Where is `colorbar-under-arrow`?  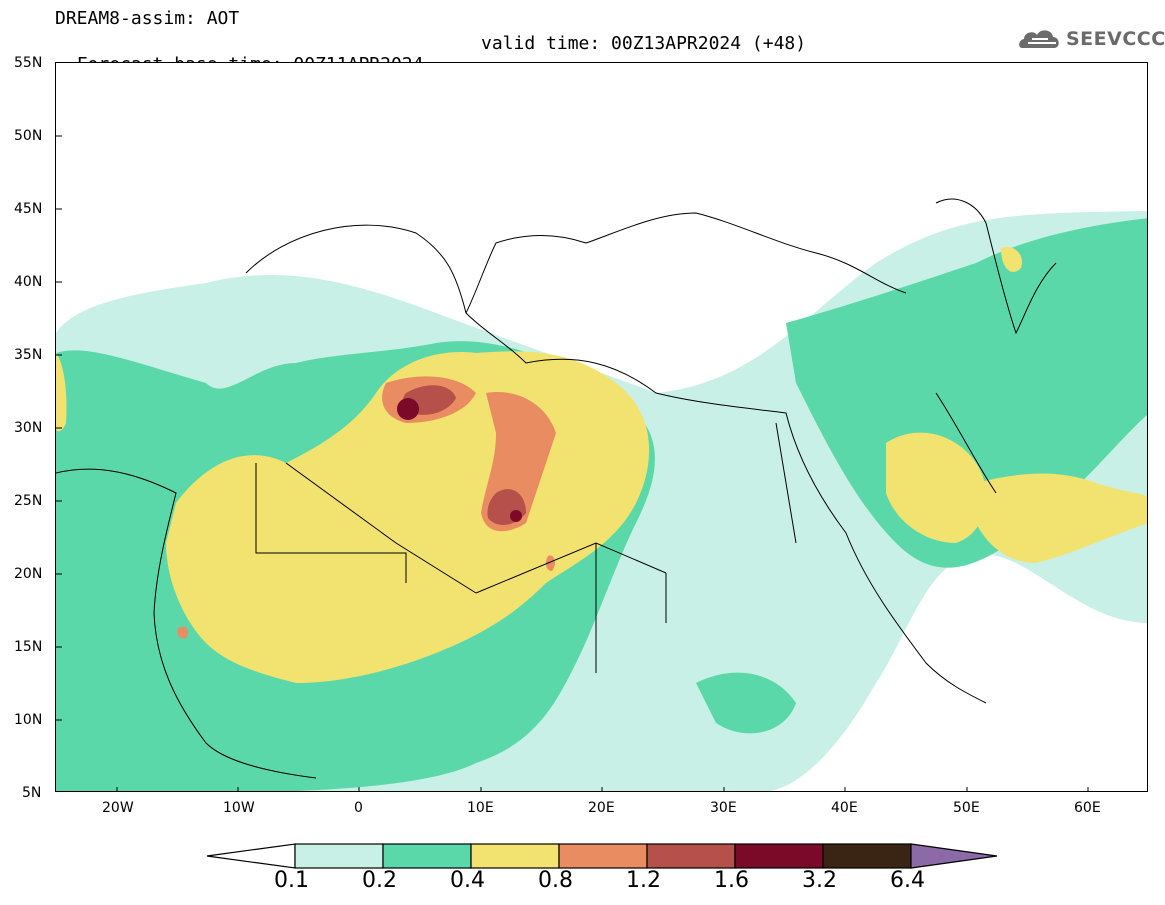
colorbar-under-arrow is located at coordinates (251, 856).